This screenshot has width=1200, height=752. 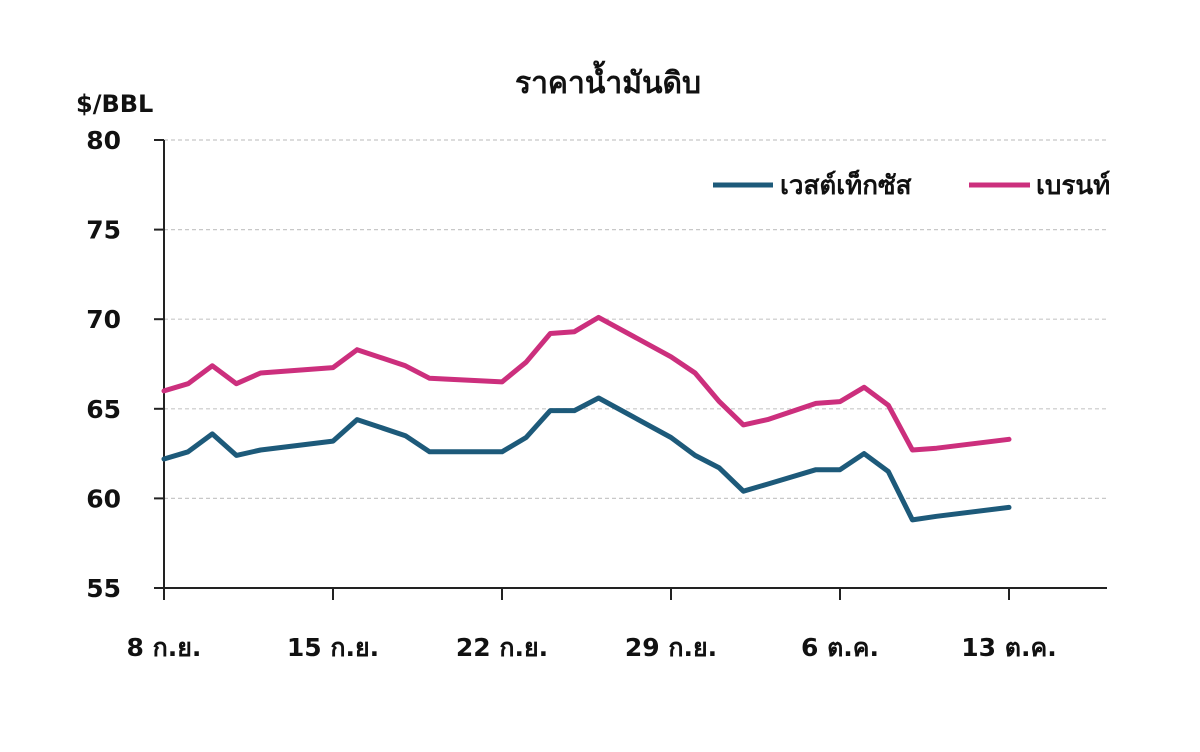 I want to click on x-tick-label-1: 15 ก.ย., so click(x=333, y=647).